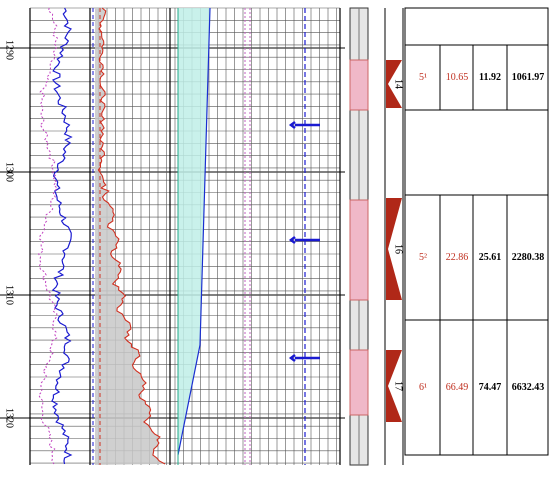  What do you see at coordinates (457, 77) in the screenshot?
I see `porosity: 10.65` at bounding box center [457, 77].